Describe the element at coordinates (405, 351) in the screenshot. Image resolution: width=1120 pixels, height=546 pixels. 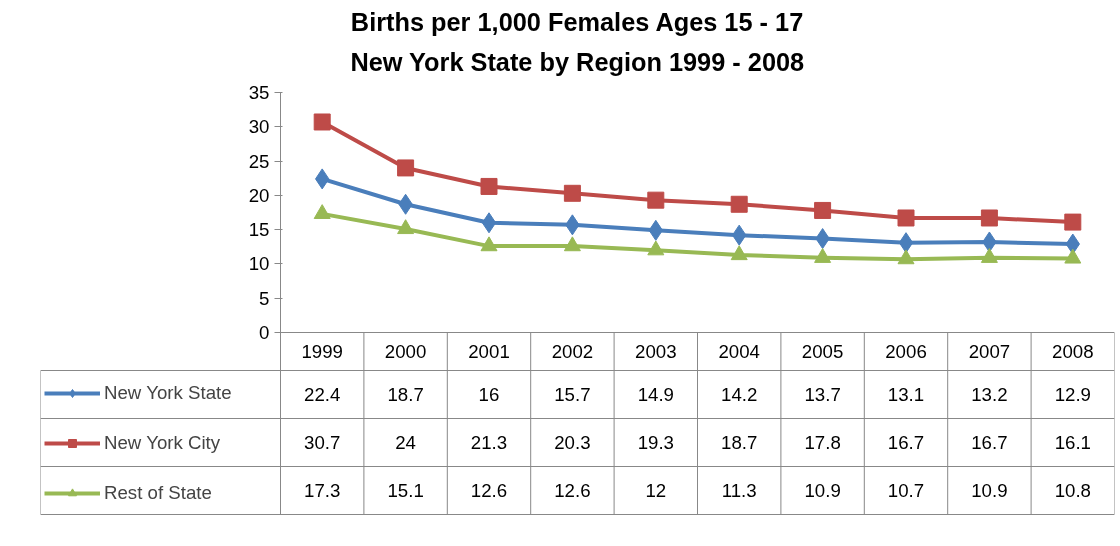
I see `x-tick-label: 2000` at that location.